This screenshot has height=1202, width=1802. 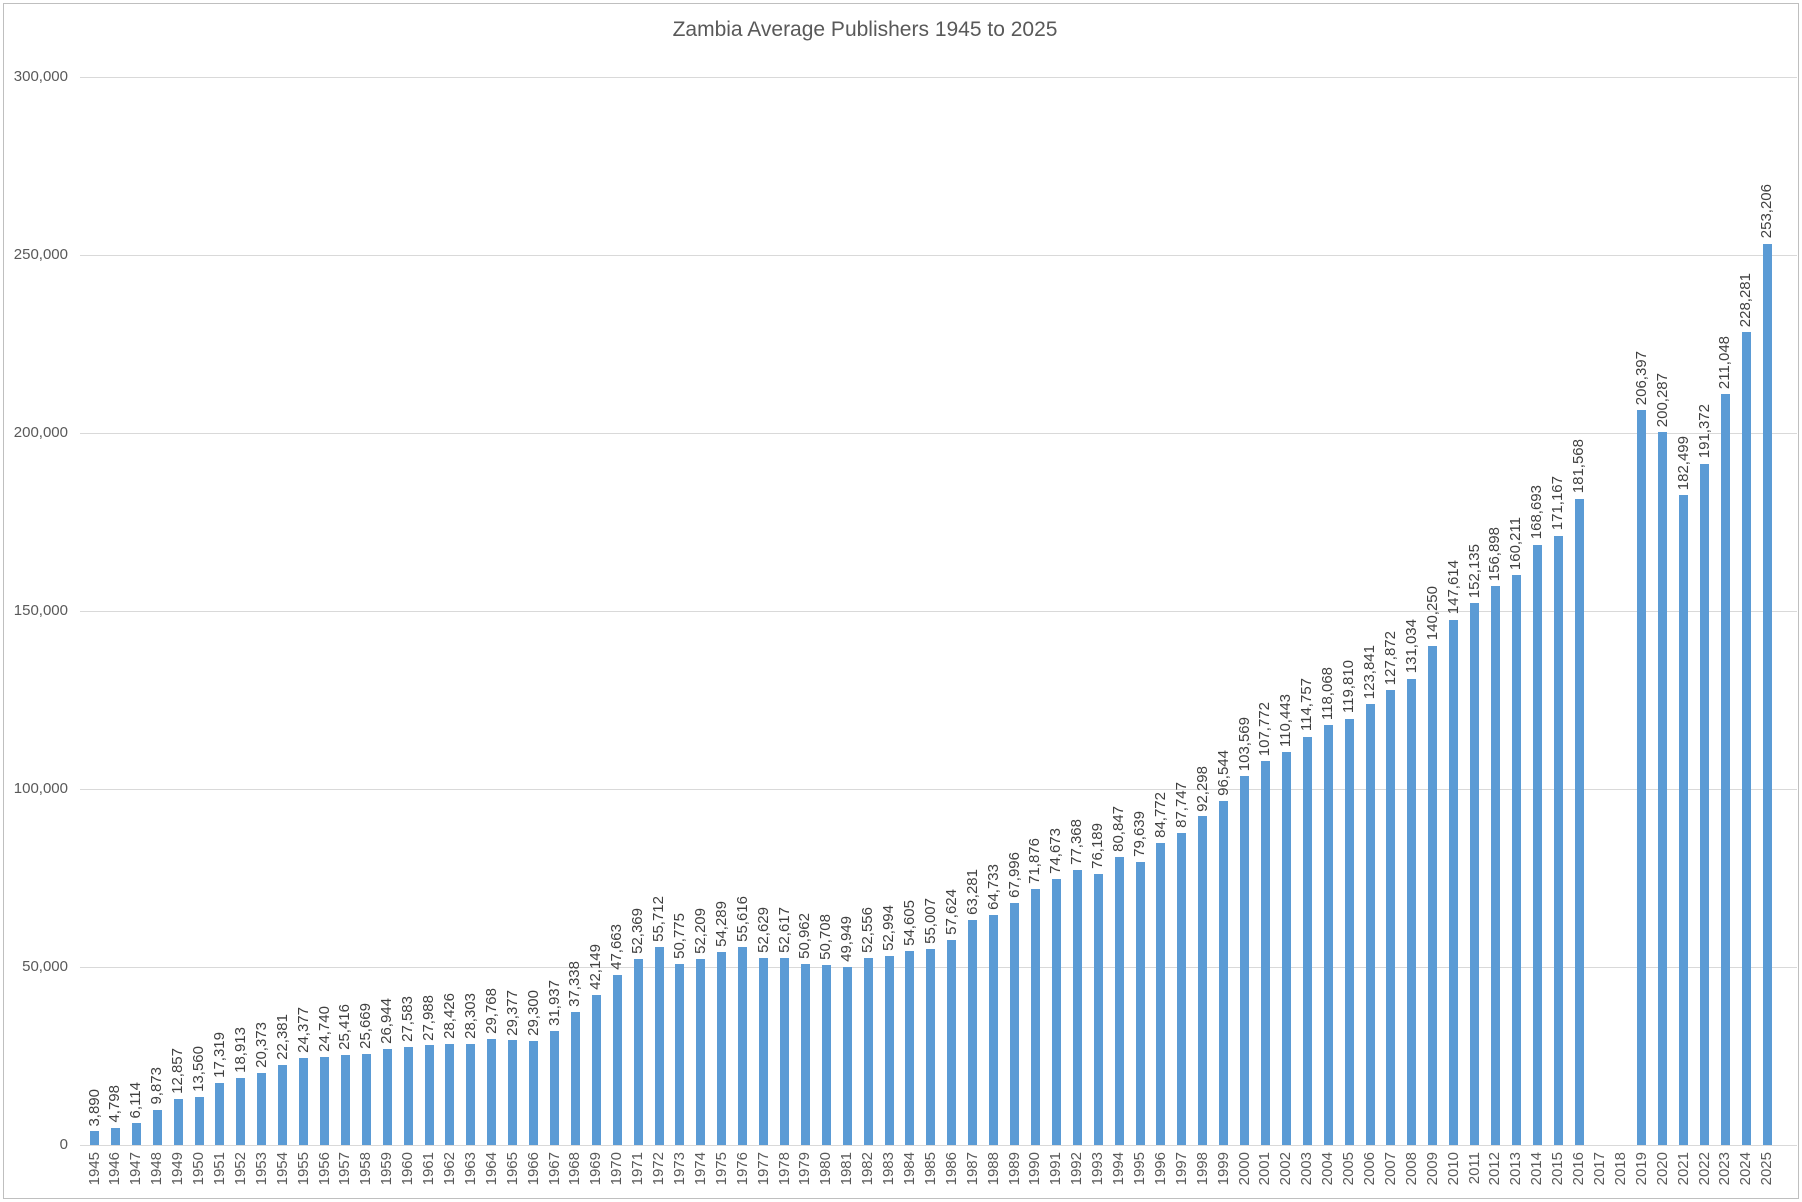 I want to click on bar-1960, so click(x=408, y=1095).